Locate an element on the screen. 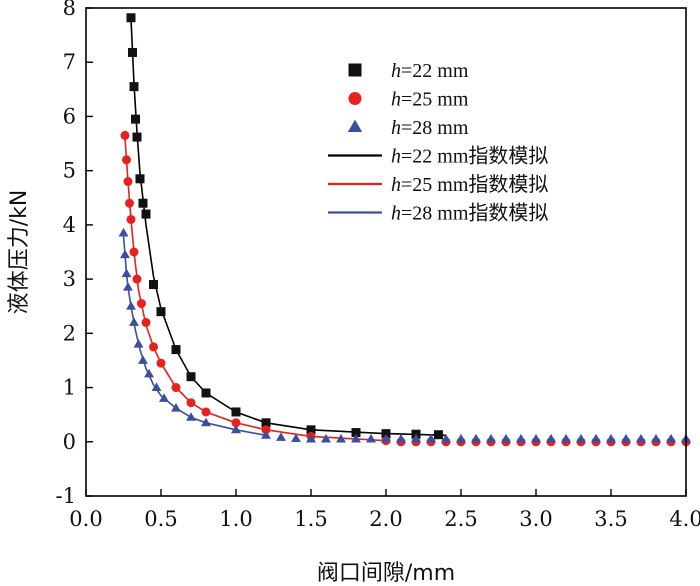 This screenshot has height=586, width=700. y-tick-label: 1 is located at coordinates (69, 388).